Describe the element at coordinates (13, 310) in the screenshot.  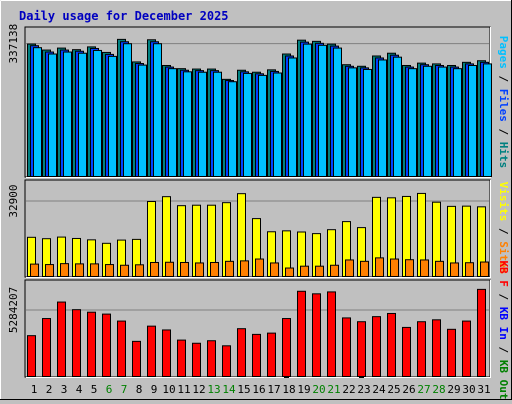
I see `y-tick-label: 5284207` at that location.